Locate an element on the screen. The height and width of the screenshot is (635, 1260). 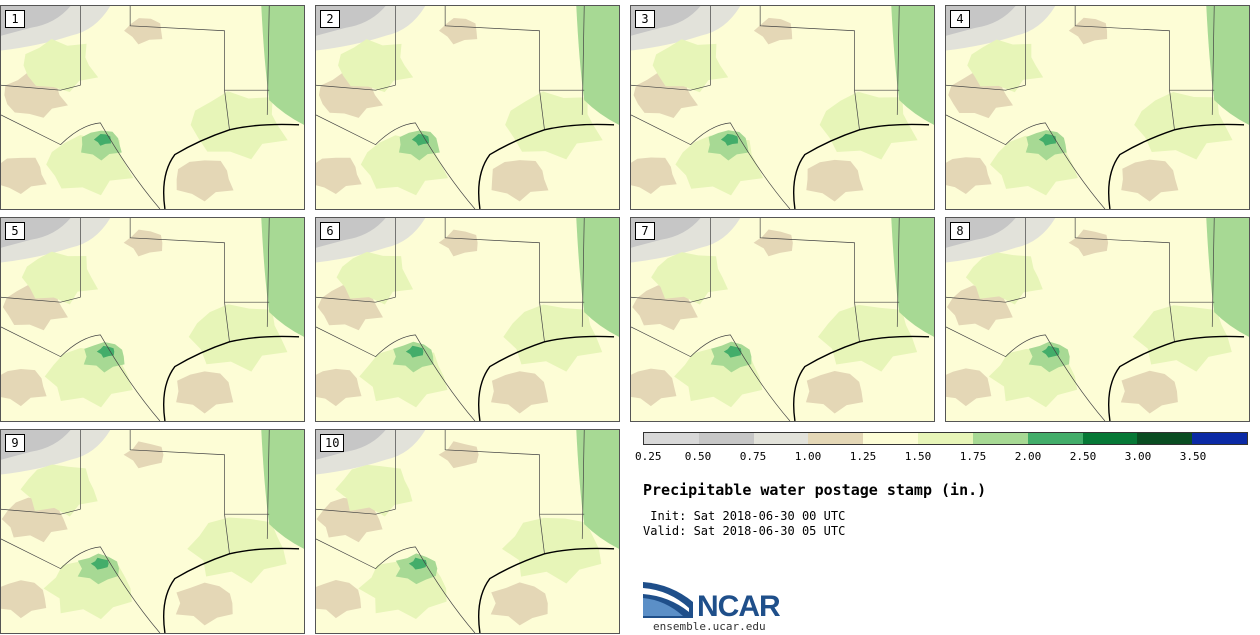
stamp-1: 1 is located at coordinates (152, 107).